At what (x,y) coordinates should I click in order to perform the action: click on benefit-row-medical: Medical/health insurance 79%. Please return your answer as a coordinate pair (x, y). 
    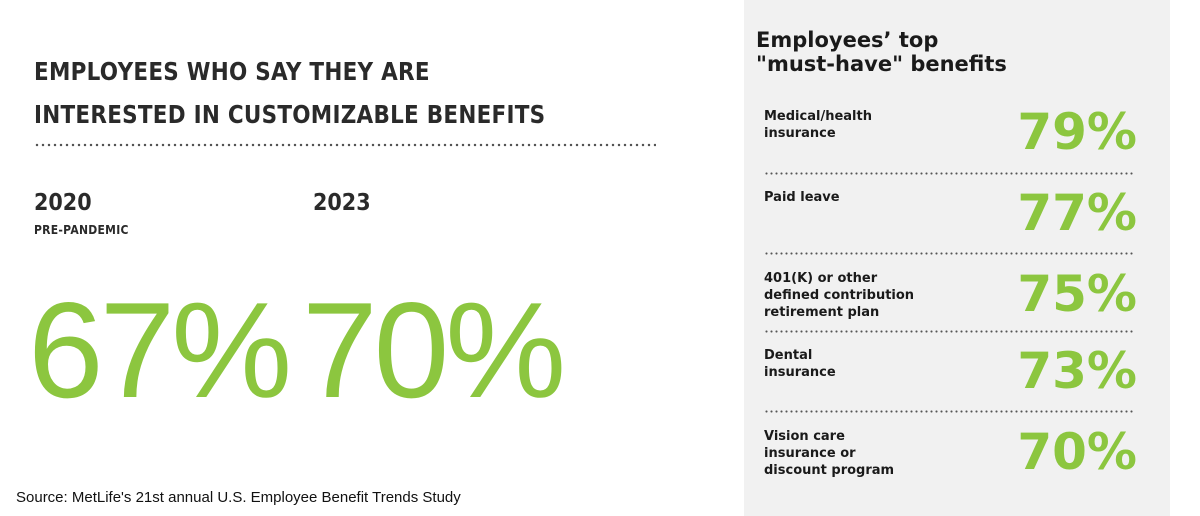
    Looking at the image, I should click on (950, 146).